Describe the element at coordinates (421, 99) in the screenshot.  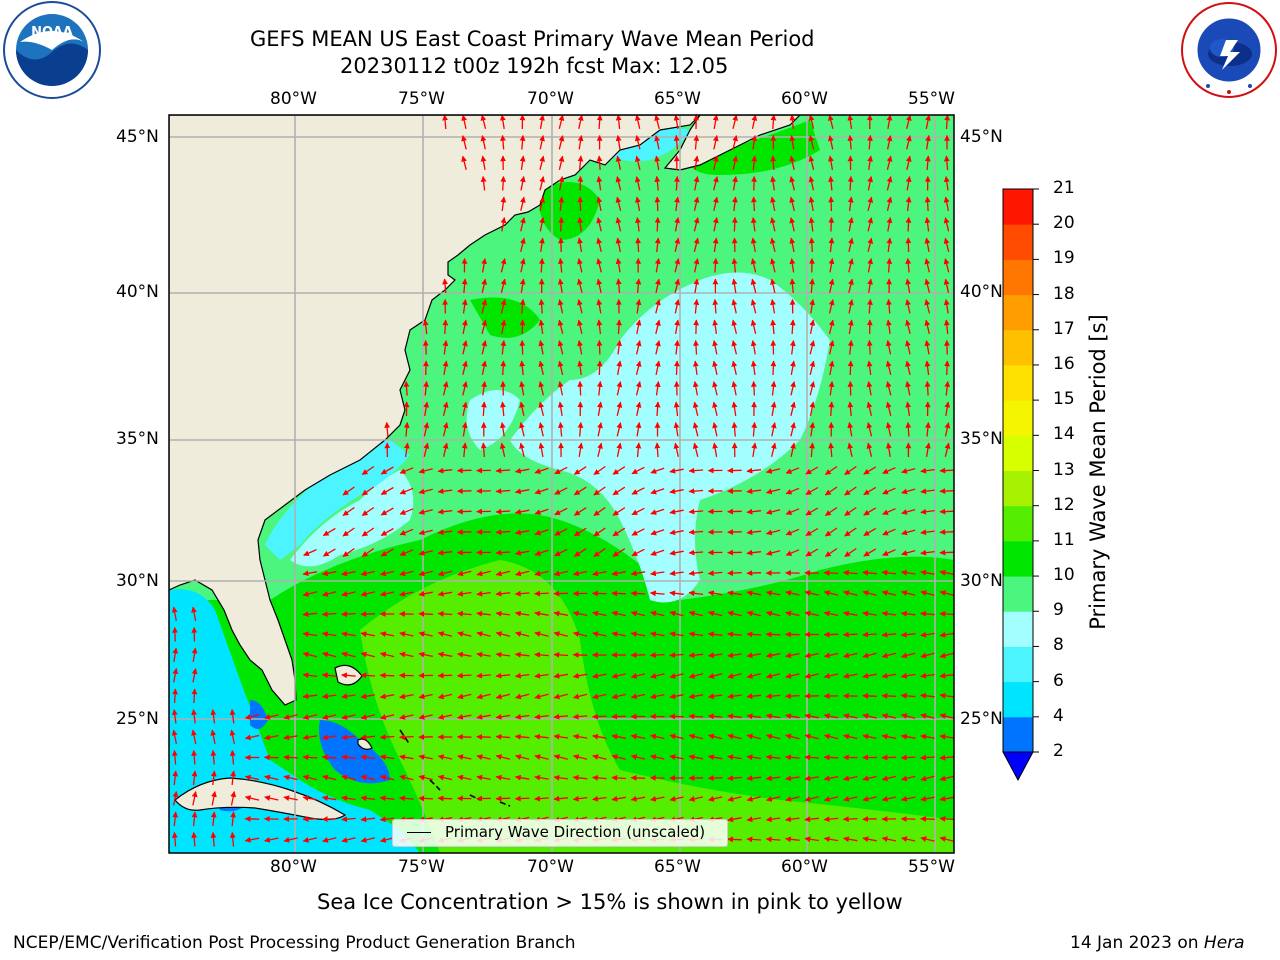
I see `lon-label-top-75w: 75°W` at that location.